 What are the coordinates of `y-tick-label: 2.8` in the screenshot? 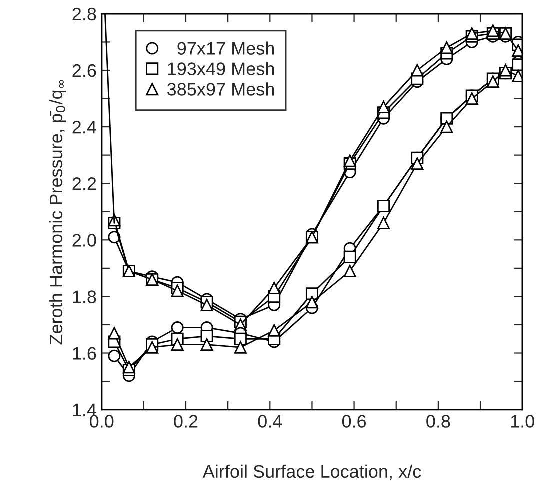 It's located at (84, 14).